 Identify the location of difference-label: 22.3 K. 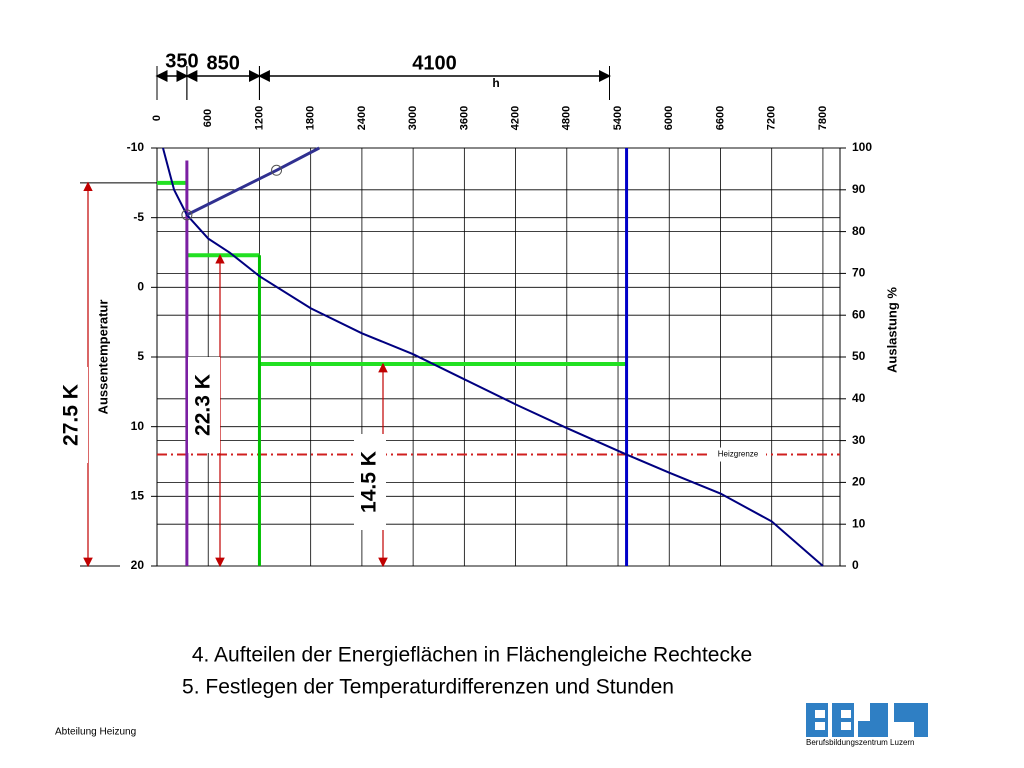
(203, 405).